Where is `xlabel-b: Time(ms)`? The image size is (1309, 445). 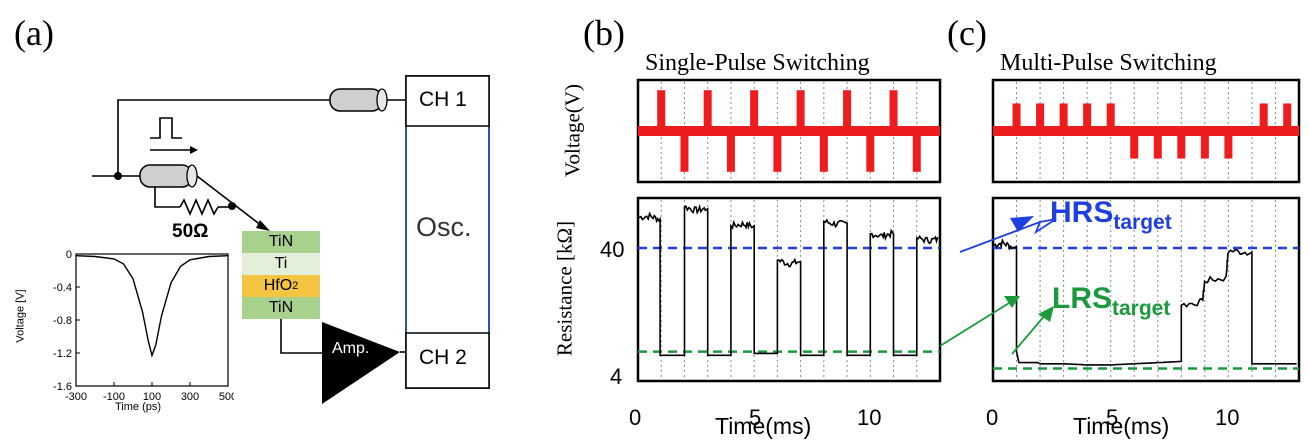 xlabel-b: Time(ms) is located at coordinates (763, 426).